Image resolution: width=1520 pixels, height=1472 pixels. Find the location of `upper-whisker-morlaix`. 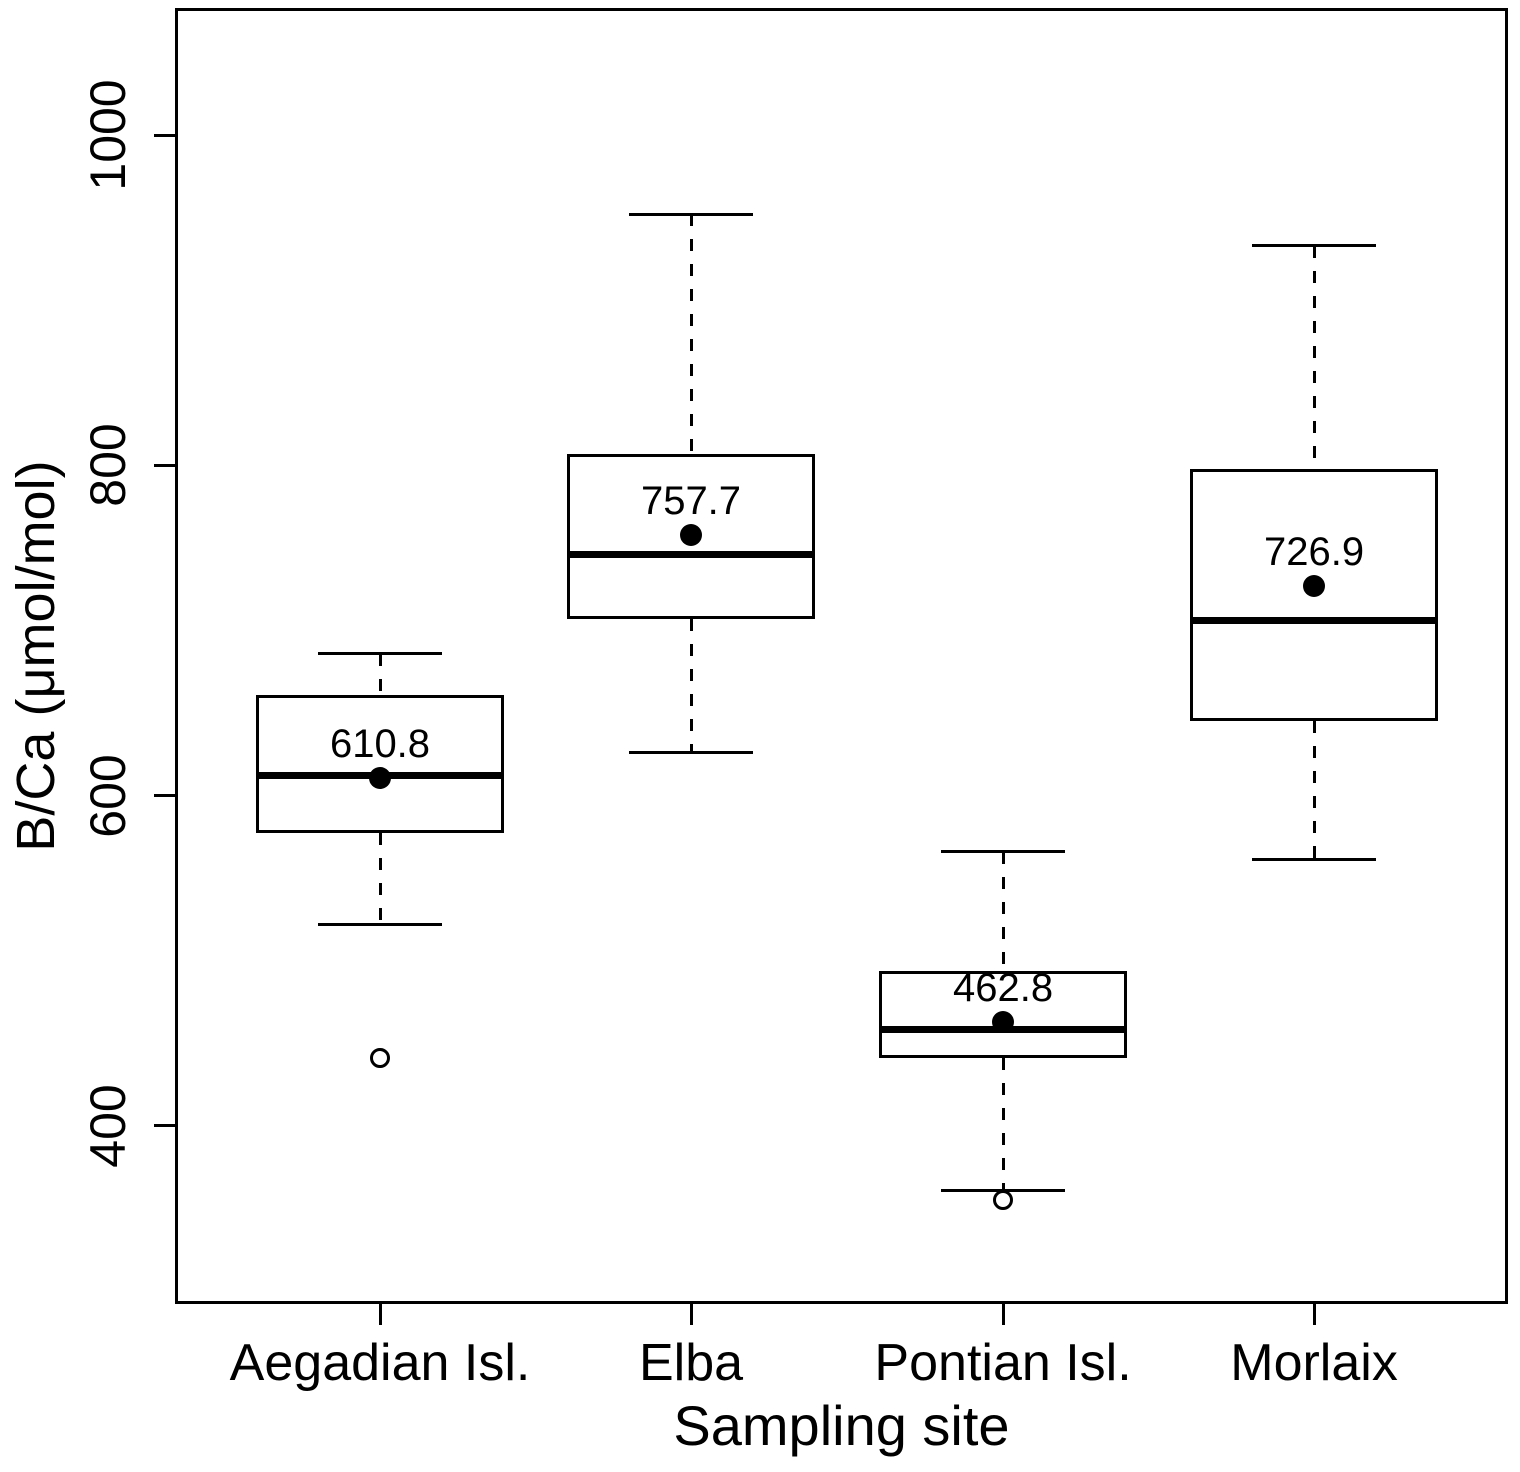

upper-whisker-morlaix is located at coordinates (1314, 357).